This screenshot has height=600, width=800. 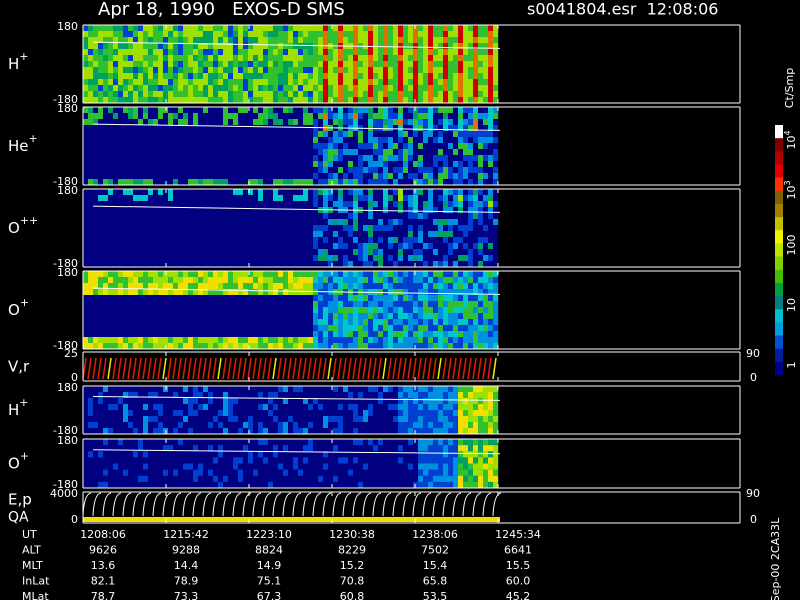 What do you see at coordinates (292, 310) in the screenshot?
I see `spectrogram` at bounding box center [292, 310].